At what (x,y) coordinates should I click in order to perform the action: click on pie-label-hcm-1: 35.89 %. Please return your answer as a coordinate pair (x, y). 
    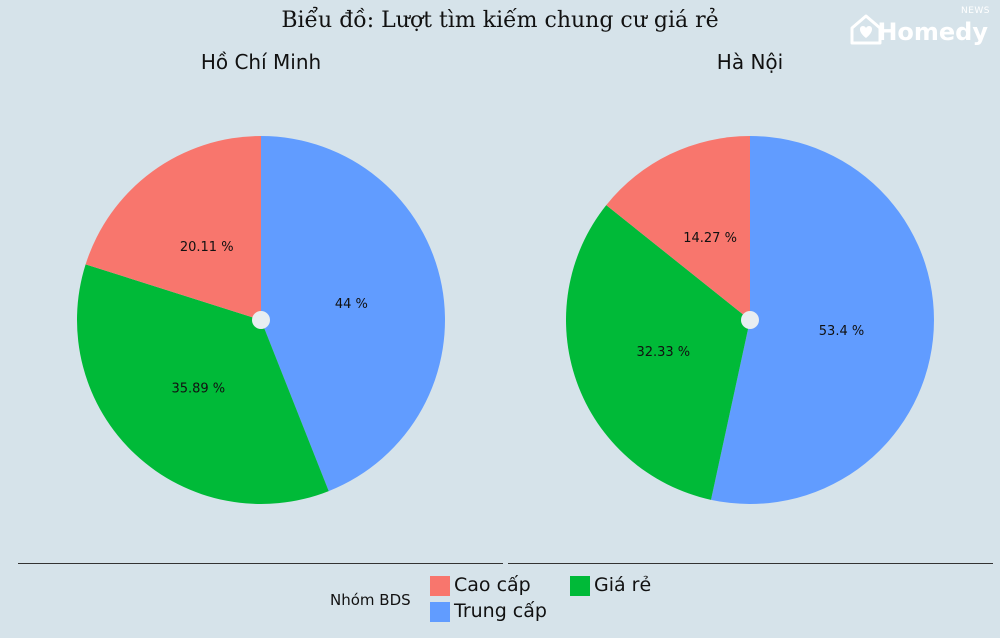
    Looking at the image, I should click on (198, 388).